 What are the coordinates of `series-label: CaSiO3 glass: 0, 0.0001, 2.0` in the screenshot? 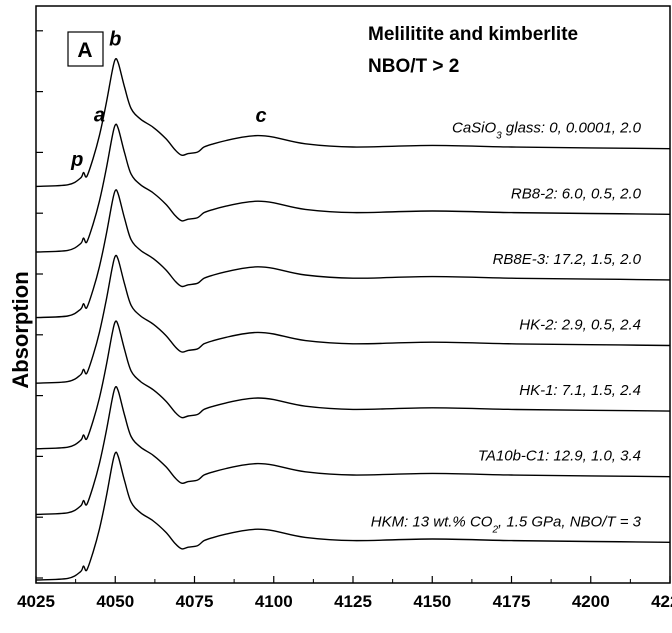 It's located at (547, 131).